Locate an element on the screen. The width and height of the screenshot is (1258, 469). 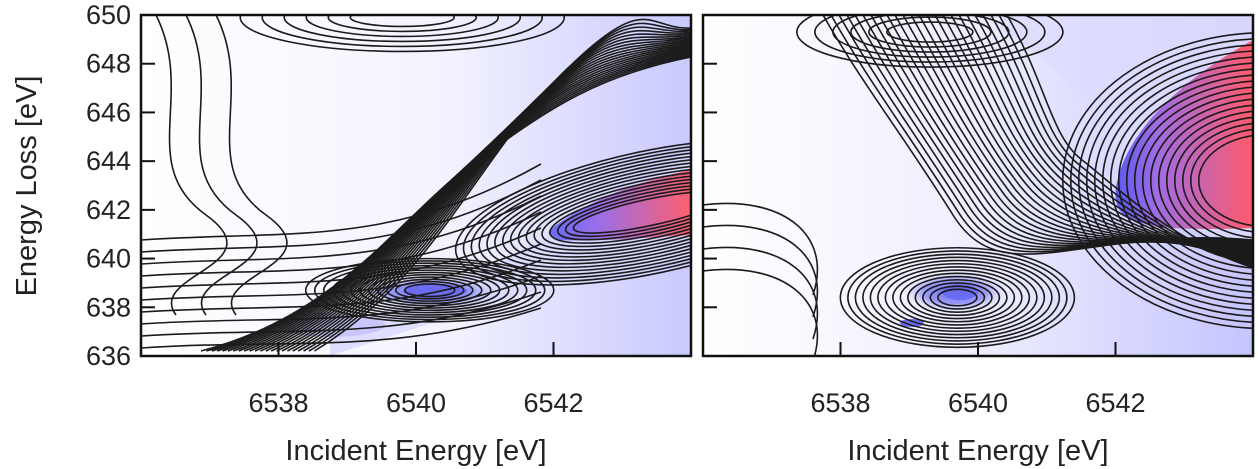
y-tick-label: 648 is located at coordinates (108, 64).